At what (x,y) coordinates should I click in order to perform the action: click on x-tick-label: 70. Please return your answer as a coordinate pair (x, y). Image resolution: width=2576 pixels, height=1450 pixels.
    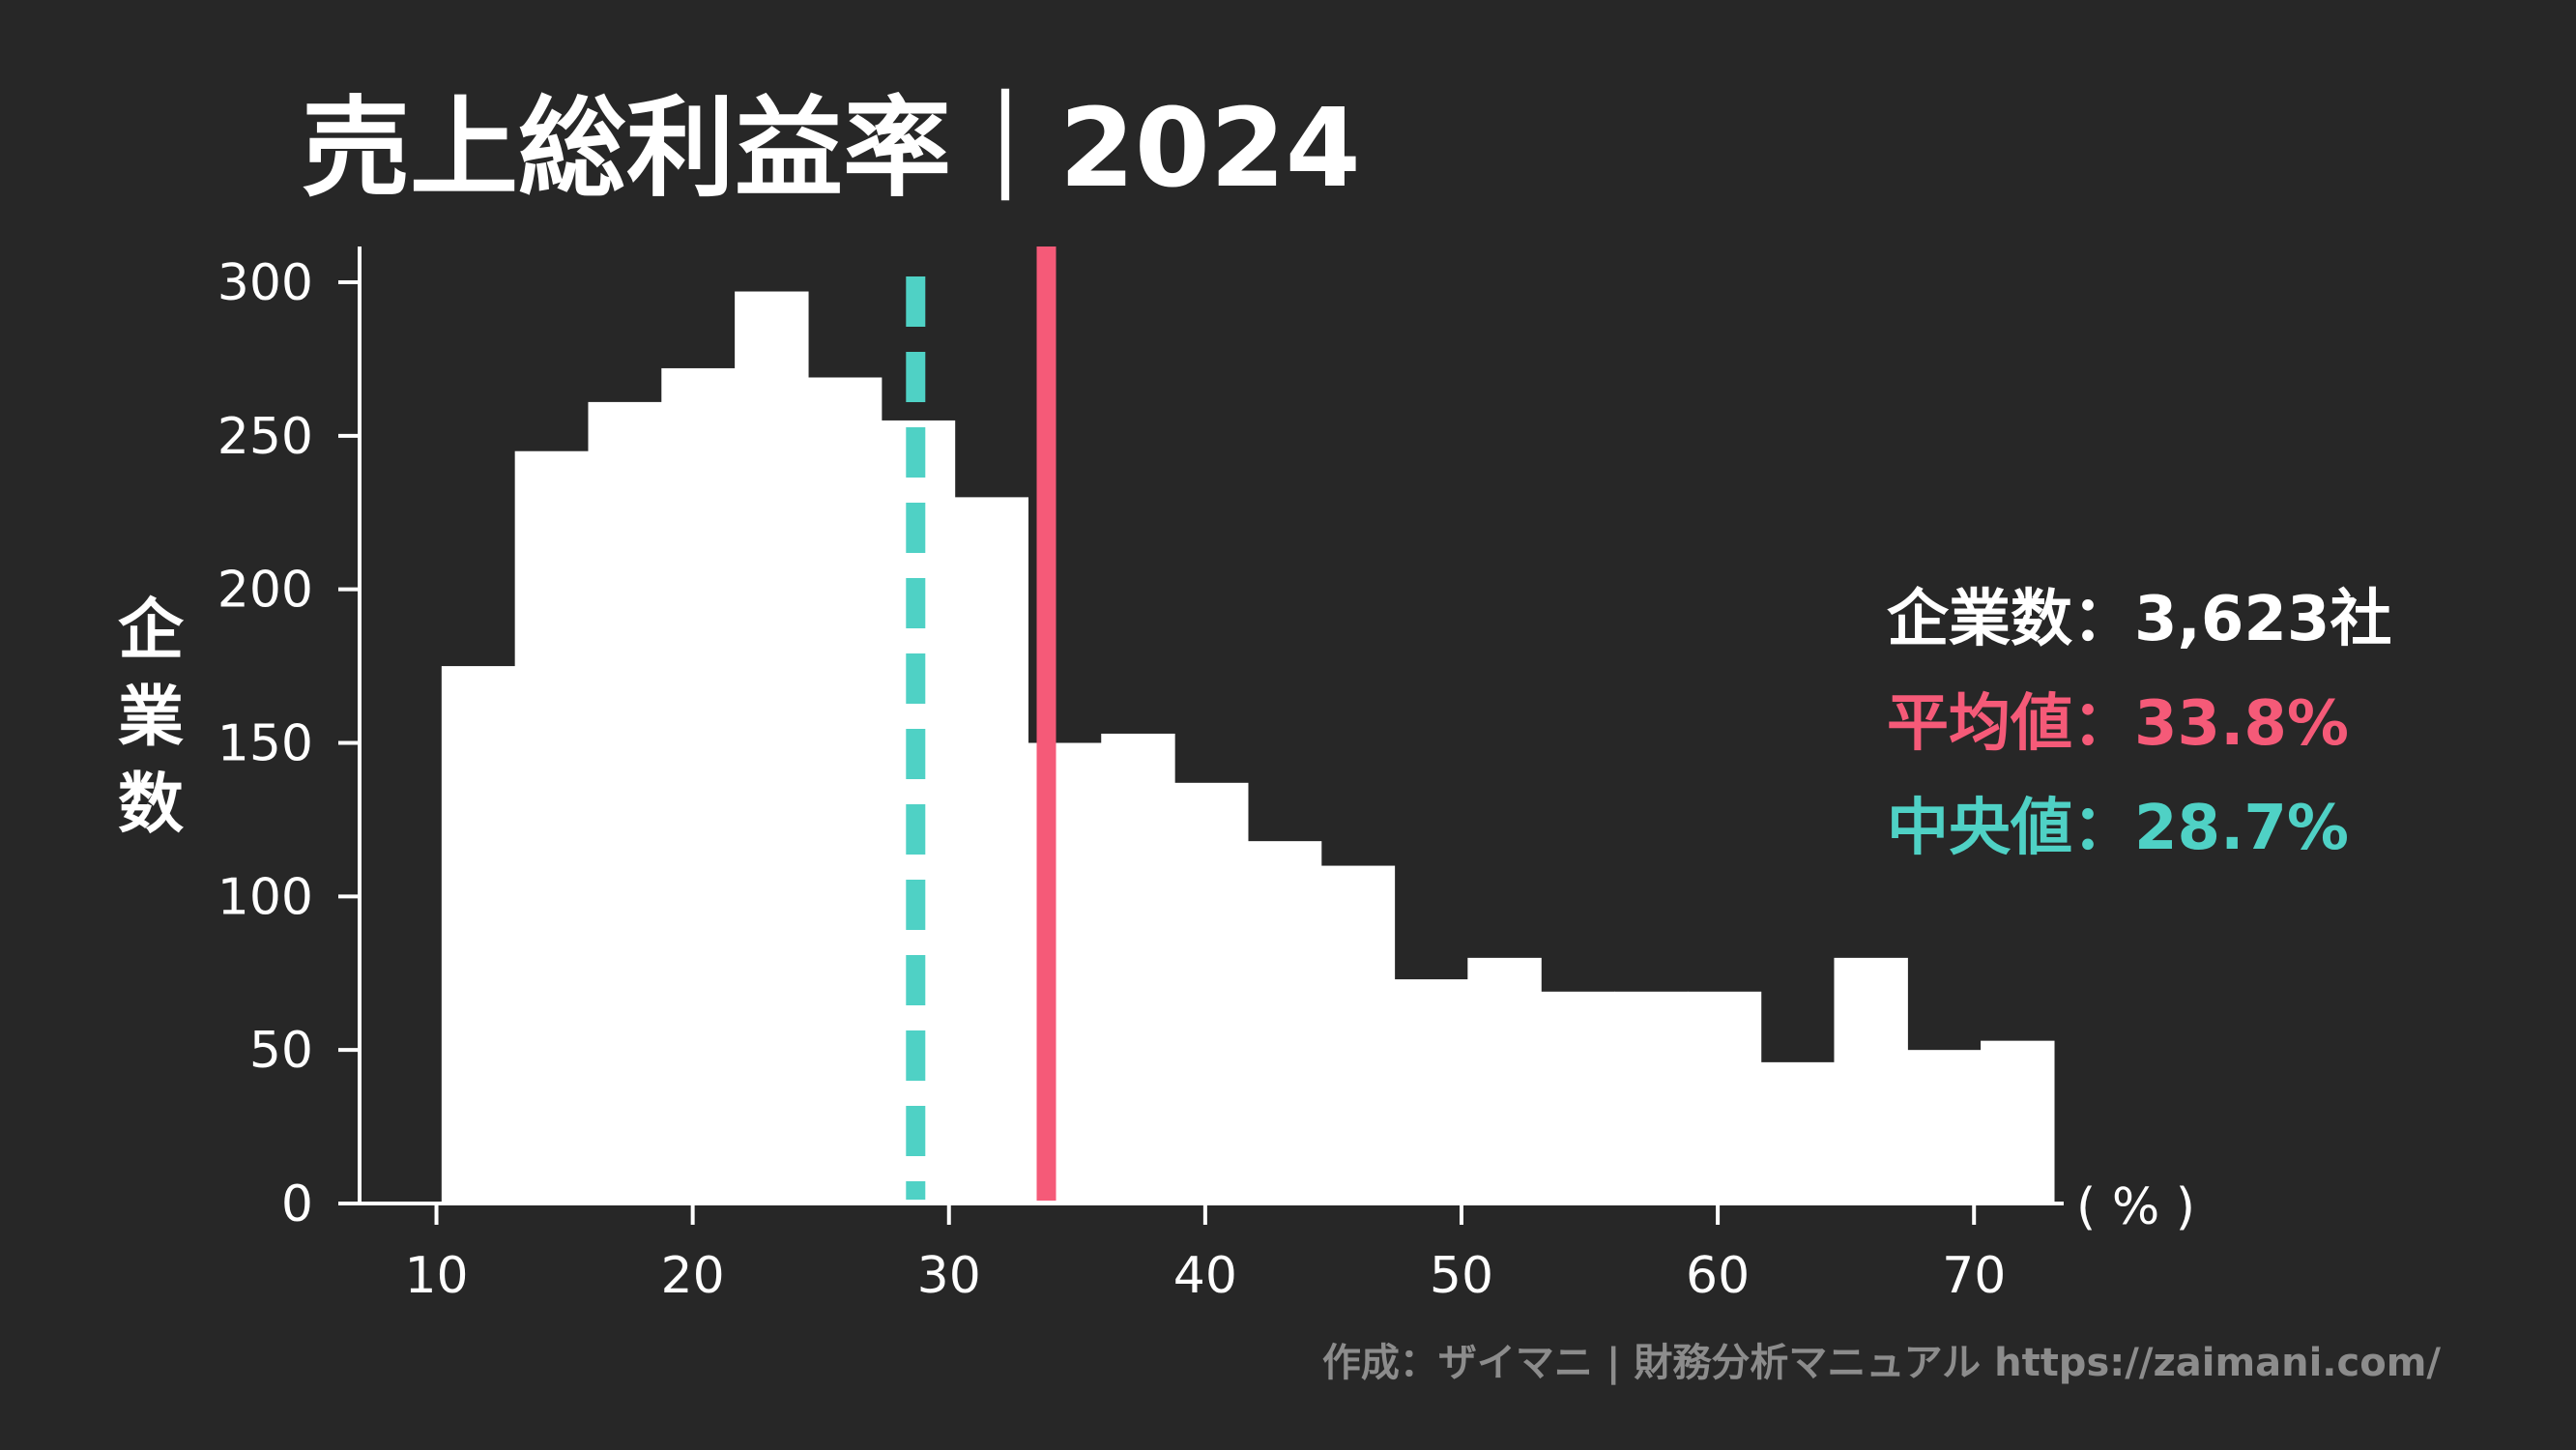
    Looking at the image, I should click on (1974, 1276).